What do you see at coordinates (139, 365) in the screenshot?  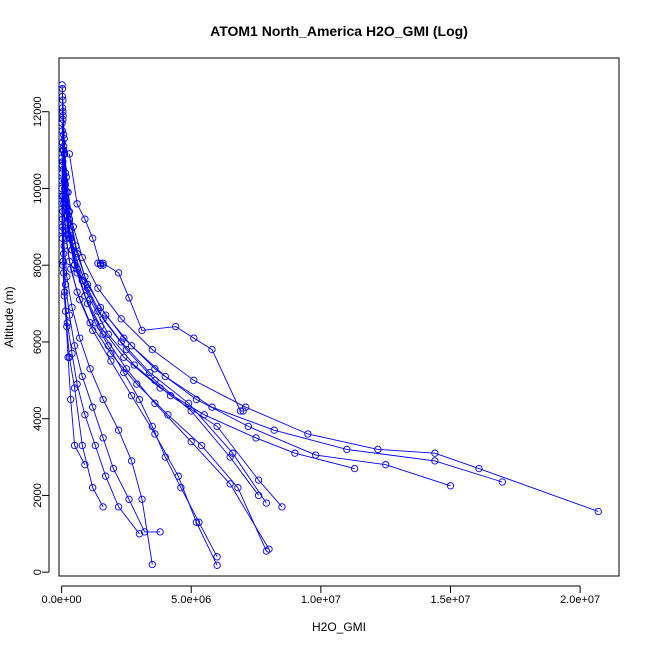 I see `series-line` at bounding box center [139, 365].